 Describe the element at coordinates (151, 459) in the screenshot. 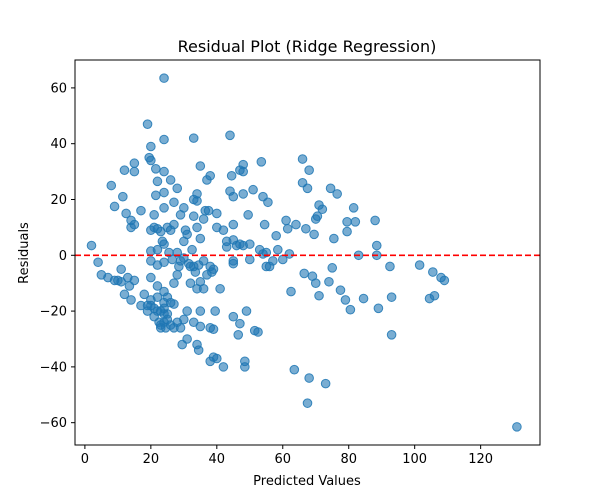

I see `x-tick-label: 20` at that location.